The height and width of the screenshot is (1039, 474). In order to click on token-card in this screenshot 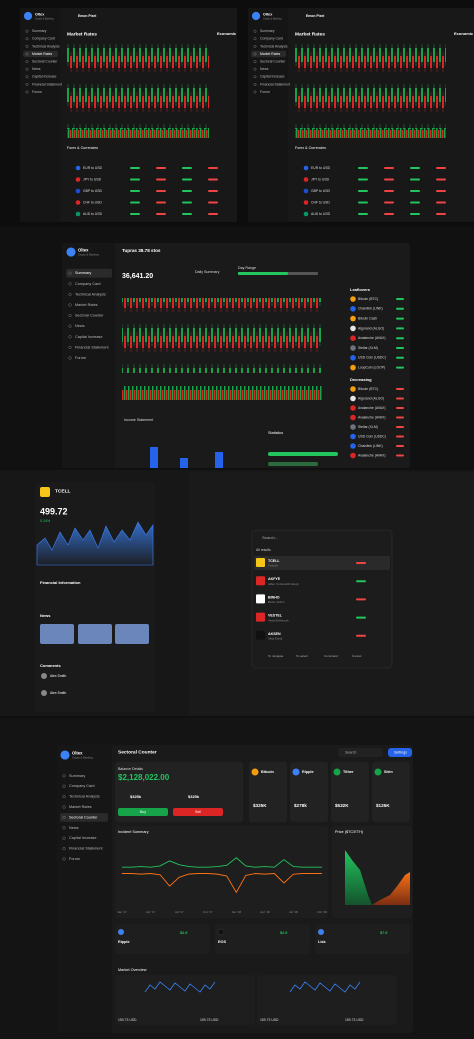, I will do `click(362, 939)`.